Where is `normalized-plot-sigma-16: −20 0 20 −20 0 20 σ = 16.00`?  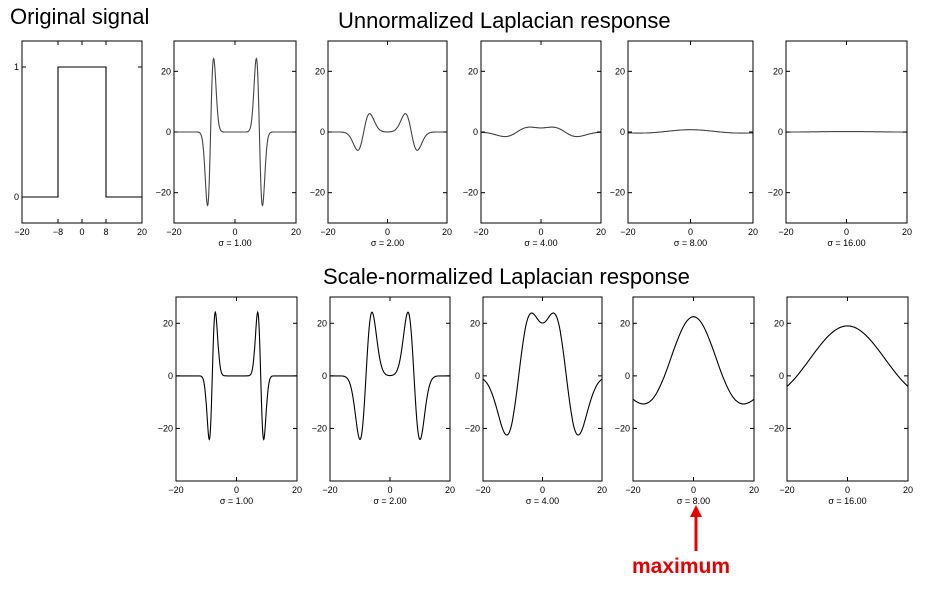
normalized-plot-sigma-16: −20 0 20 −20 0 20 σ = 16.00 is located at coordinates (841, 401).